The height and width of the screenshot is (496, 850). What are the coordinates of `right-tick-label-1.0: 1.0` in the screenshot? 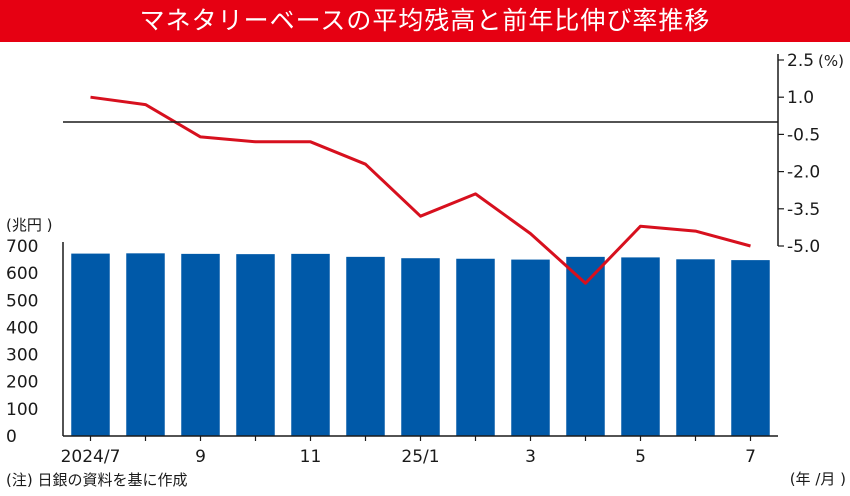 It's located at (800, 98).